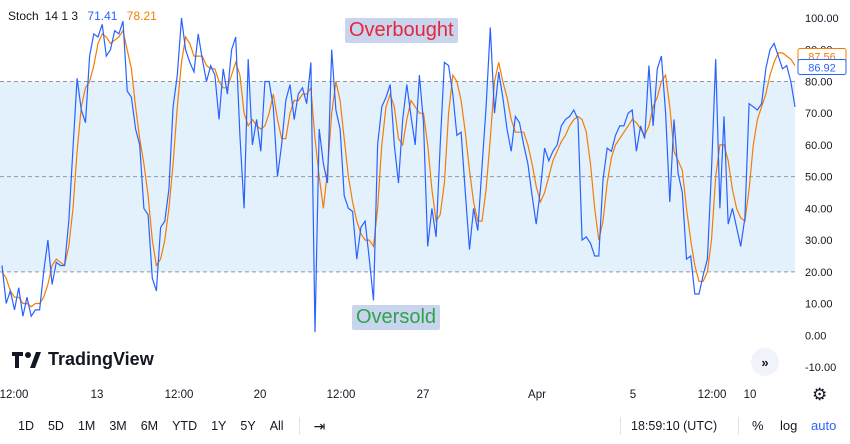  Describe the element at coordinates (789, 425) in the screenshot. I see `log-scale-button: log` at that location.